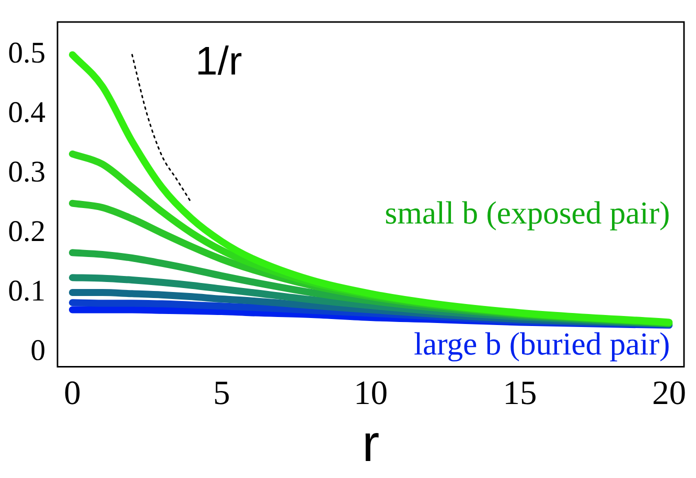 The width and height of the screenshot is (696, 478). I want to click on y-tick-label: 0.4, so click(27, 113).